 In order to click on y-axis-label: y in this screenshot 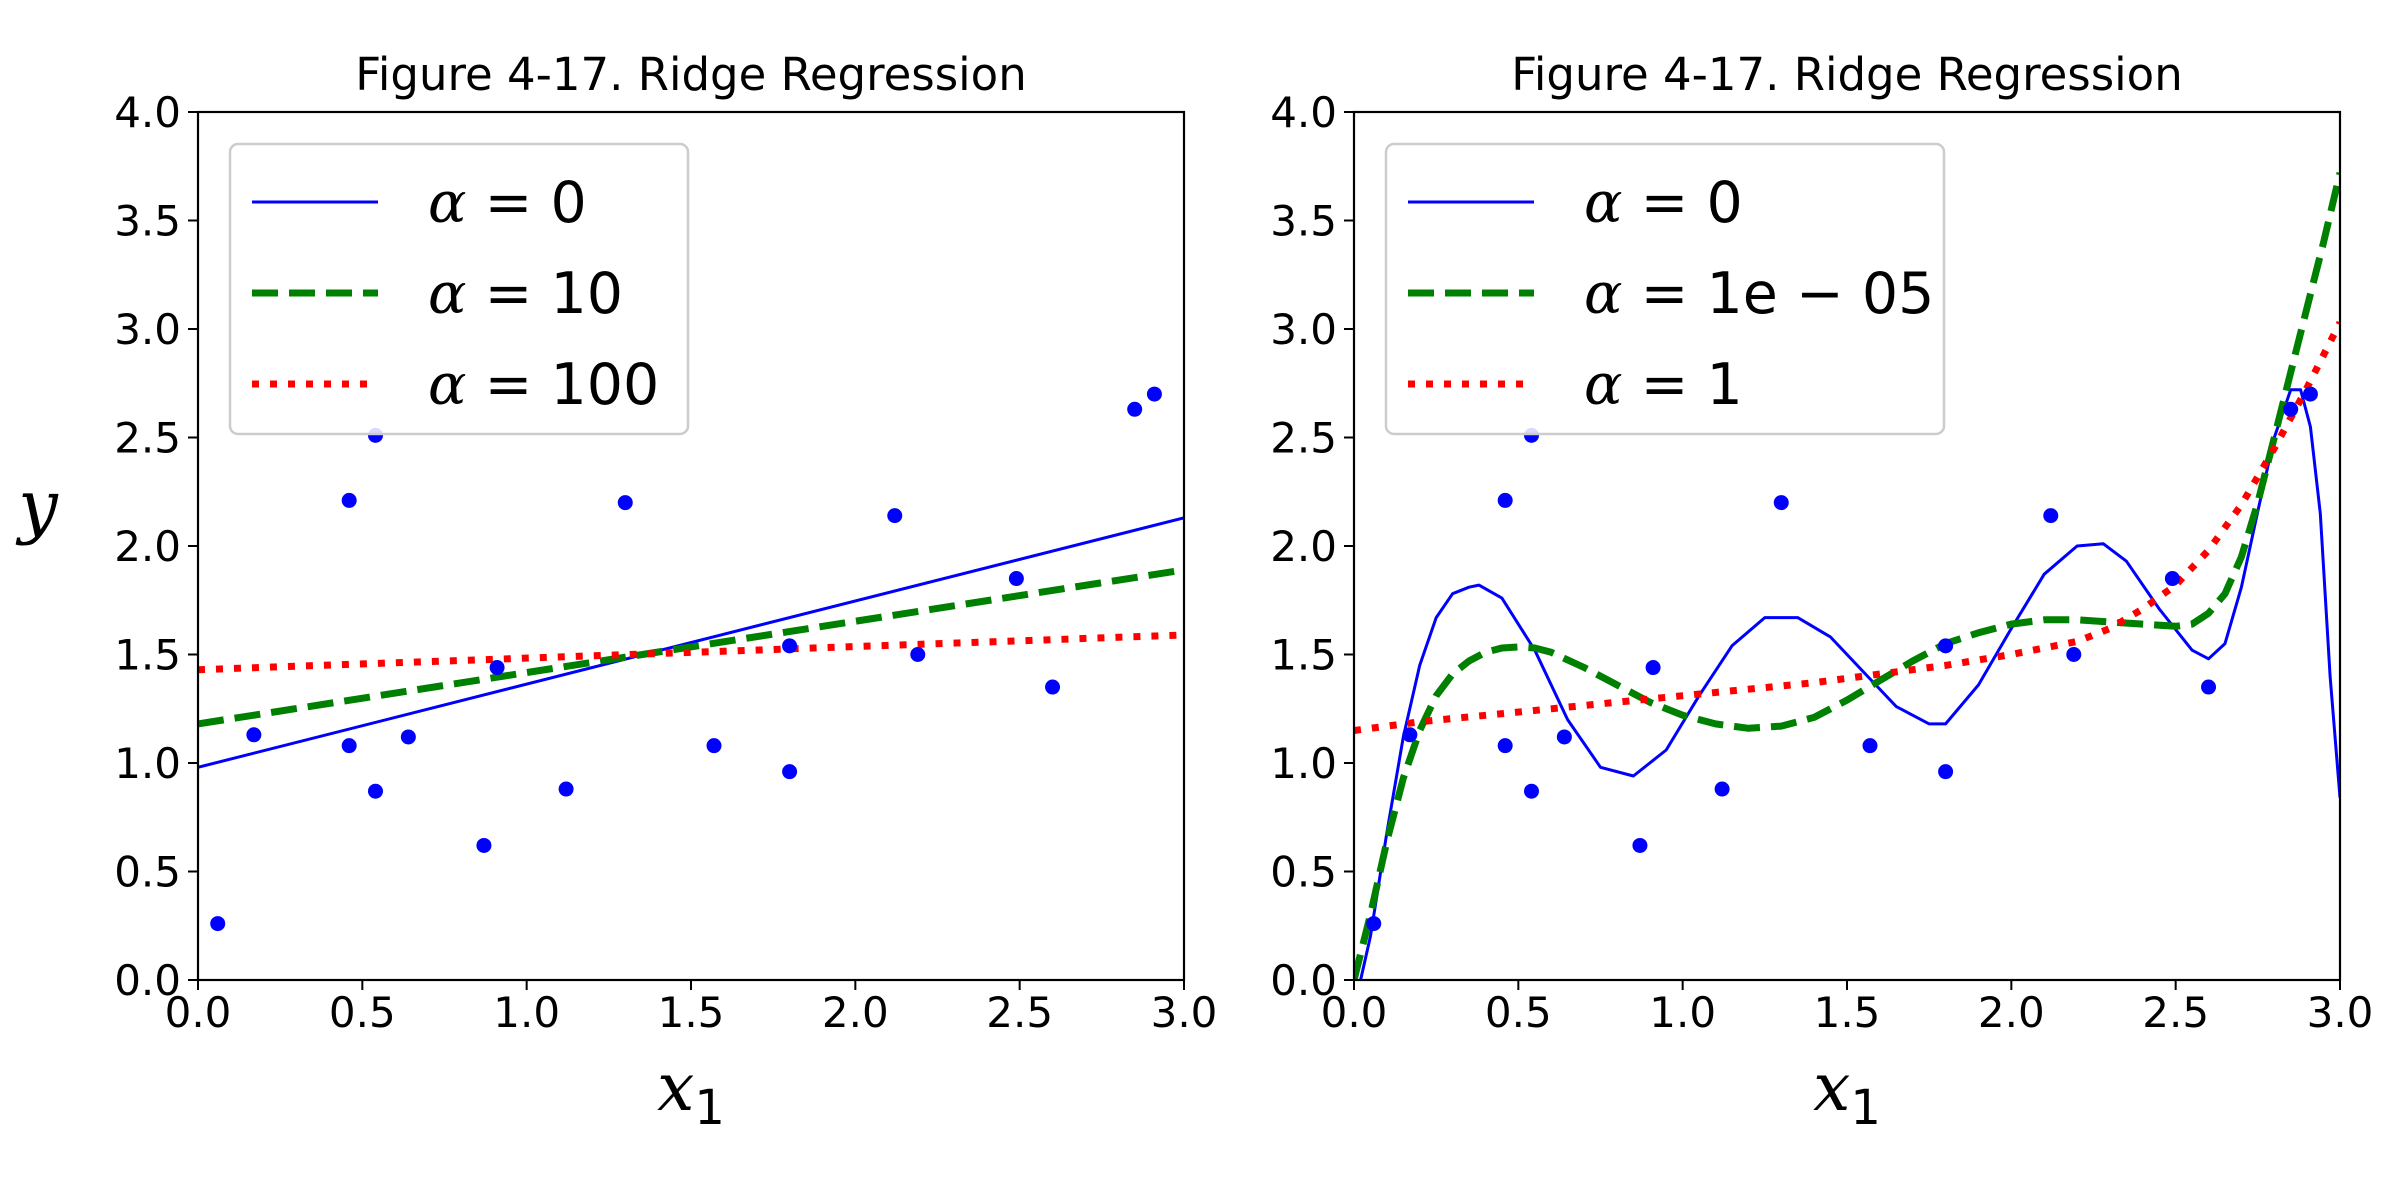, I will do `click(37, 506)`.